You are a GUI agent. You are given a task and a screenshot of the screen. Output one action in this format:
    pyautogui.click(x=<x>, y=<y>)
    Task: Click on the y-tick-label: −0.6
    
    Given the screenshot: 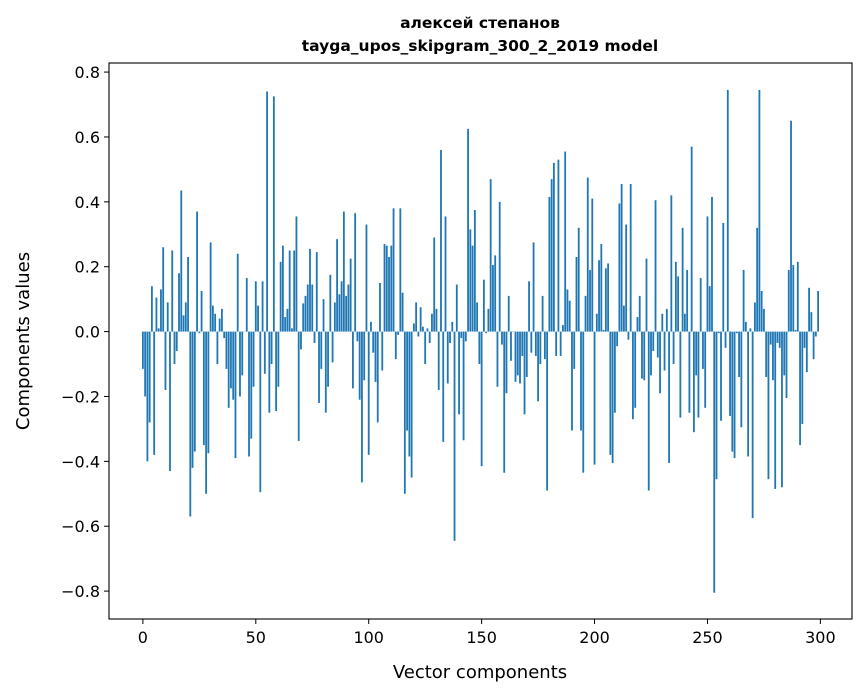 What is the action you would take?
    pyautogui.click(x=80, y=526)
    